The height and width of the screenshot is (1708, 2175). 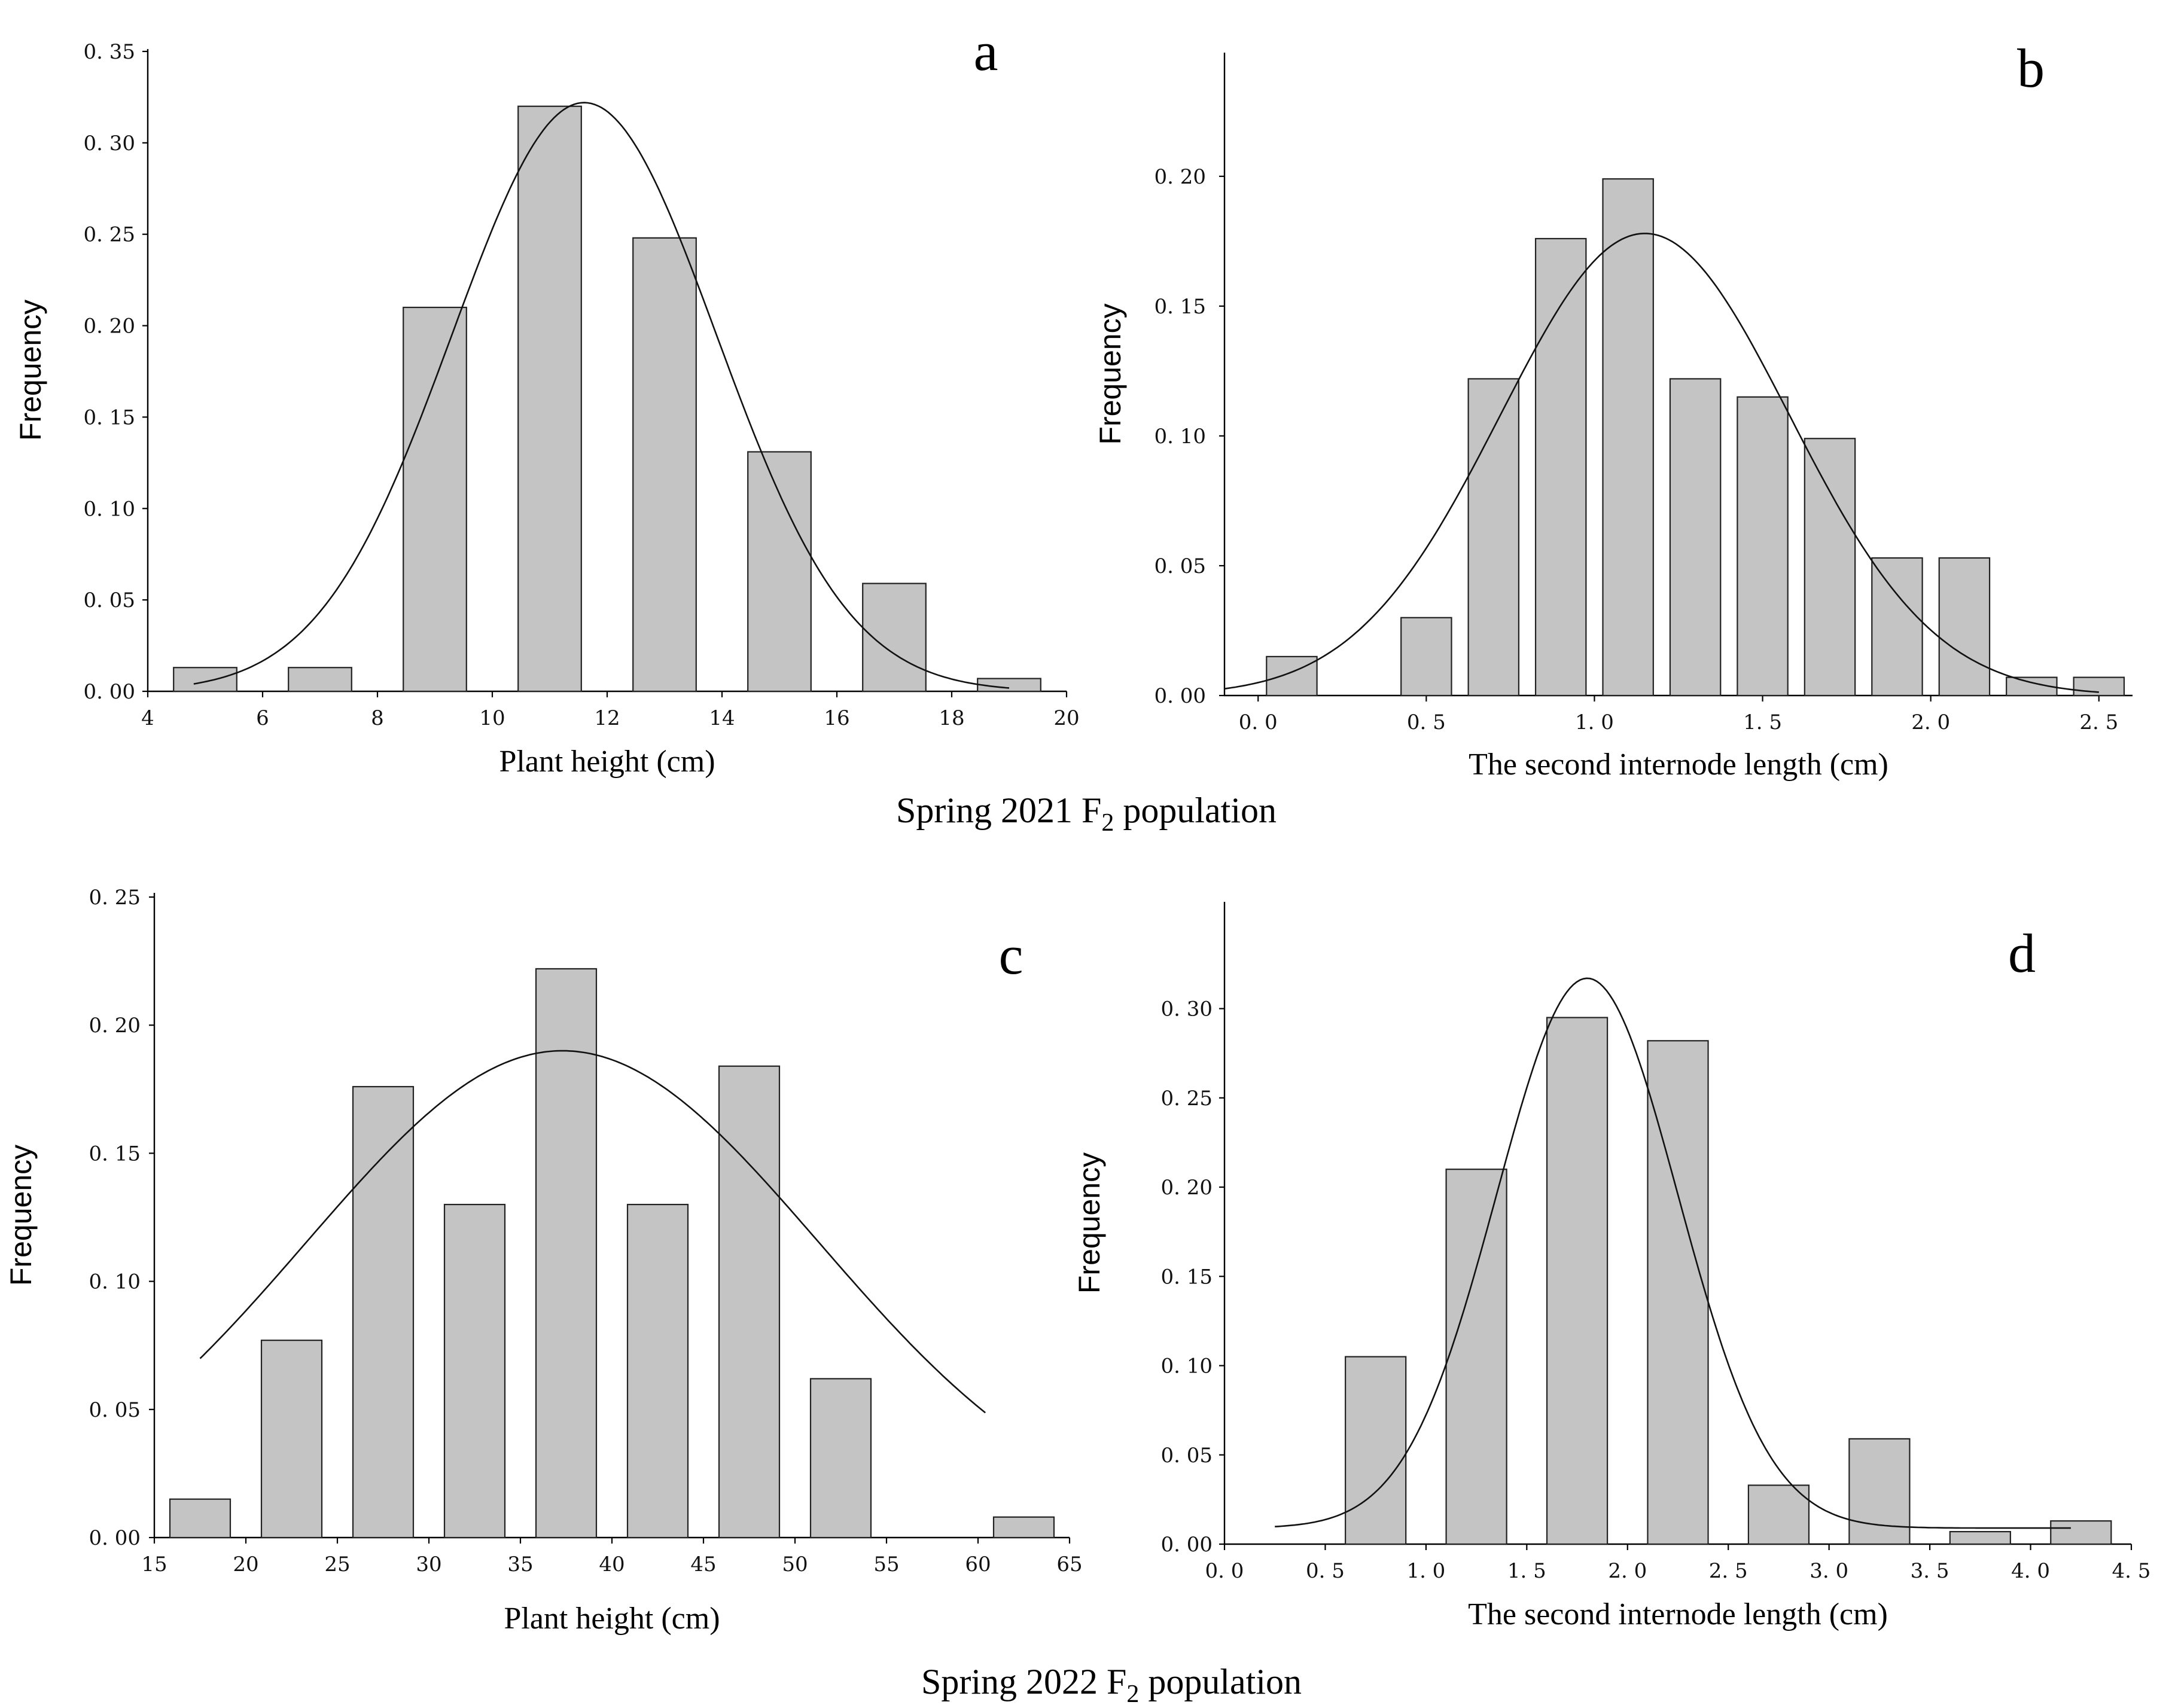 What do you see at coordinates (109, 52) in the screenshot?
I see `y-tick-label: 0. 35` at bounding box center [109, 52].